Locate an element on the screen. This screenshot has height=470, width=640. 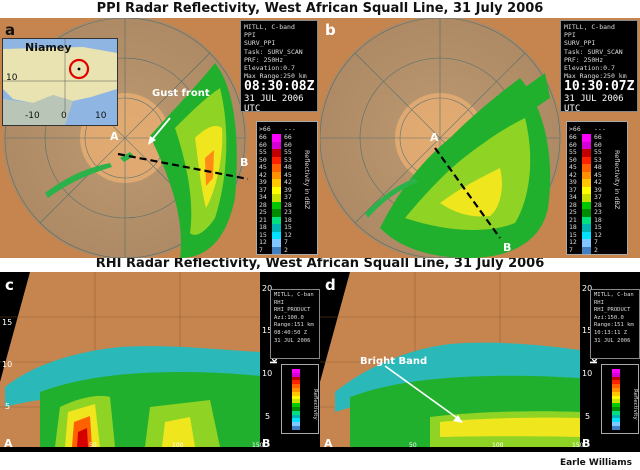
legend-left-value: 34 is located at coordinates (263, 197).